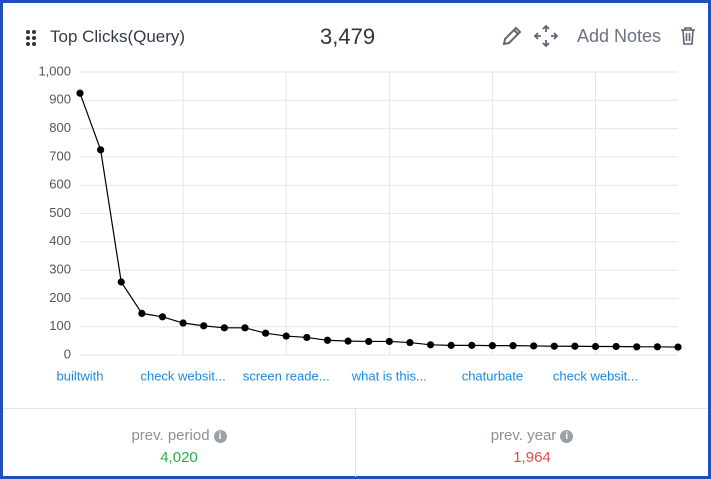 This screenshot has height=479, width=711. Describe the element at coordinates (60, 212) in the screenshot. I see `y-tick-label: 500` at that location.